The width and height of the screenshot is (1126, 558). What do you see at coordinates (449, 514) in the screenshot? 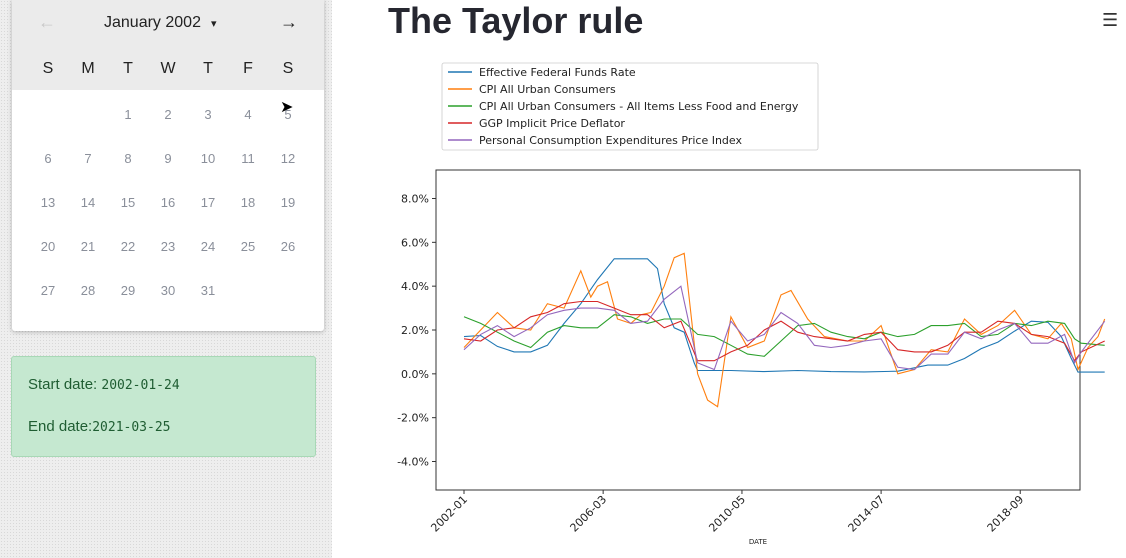
I see `x-tick-label: 2002-01` at bounding box center [449, 514].